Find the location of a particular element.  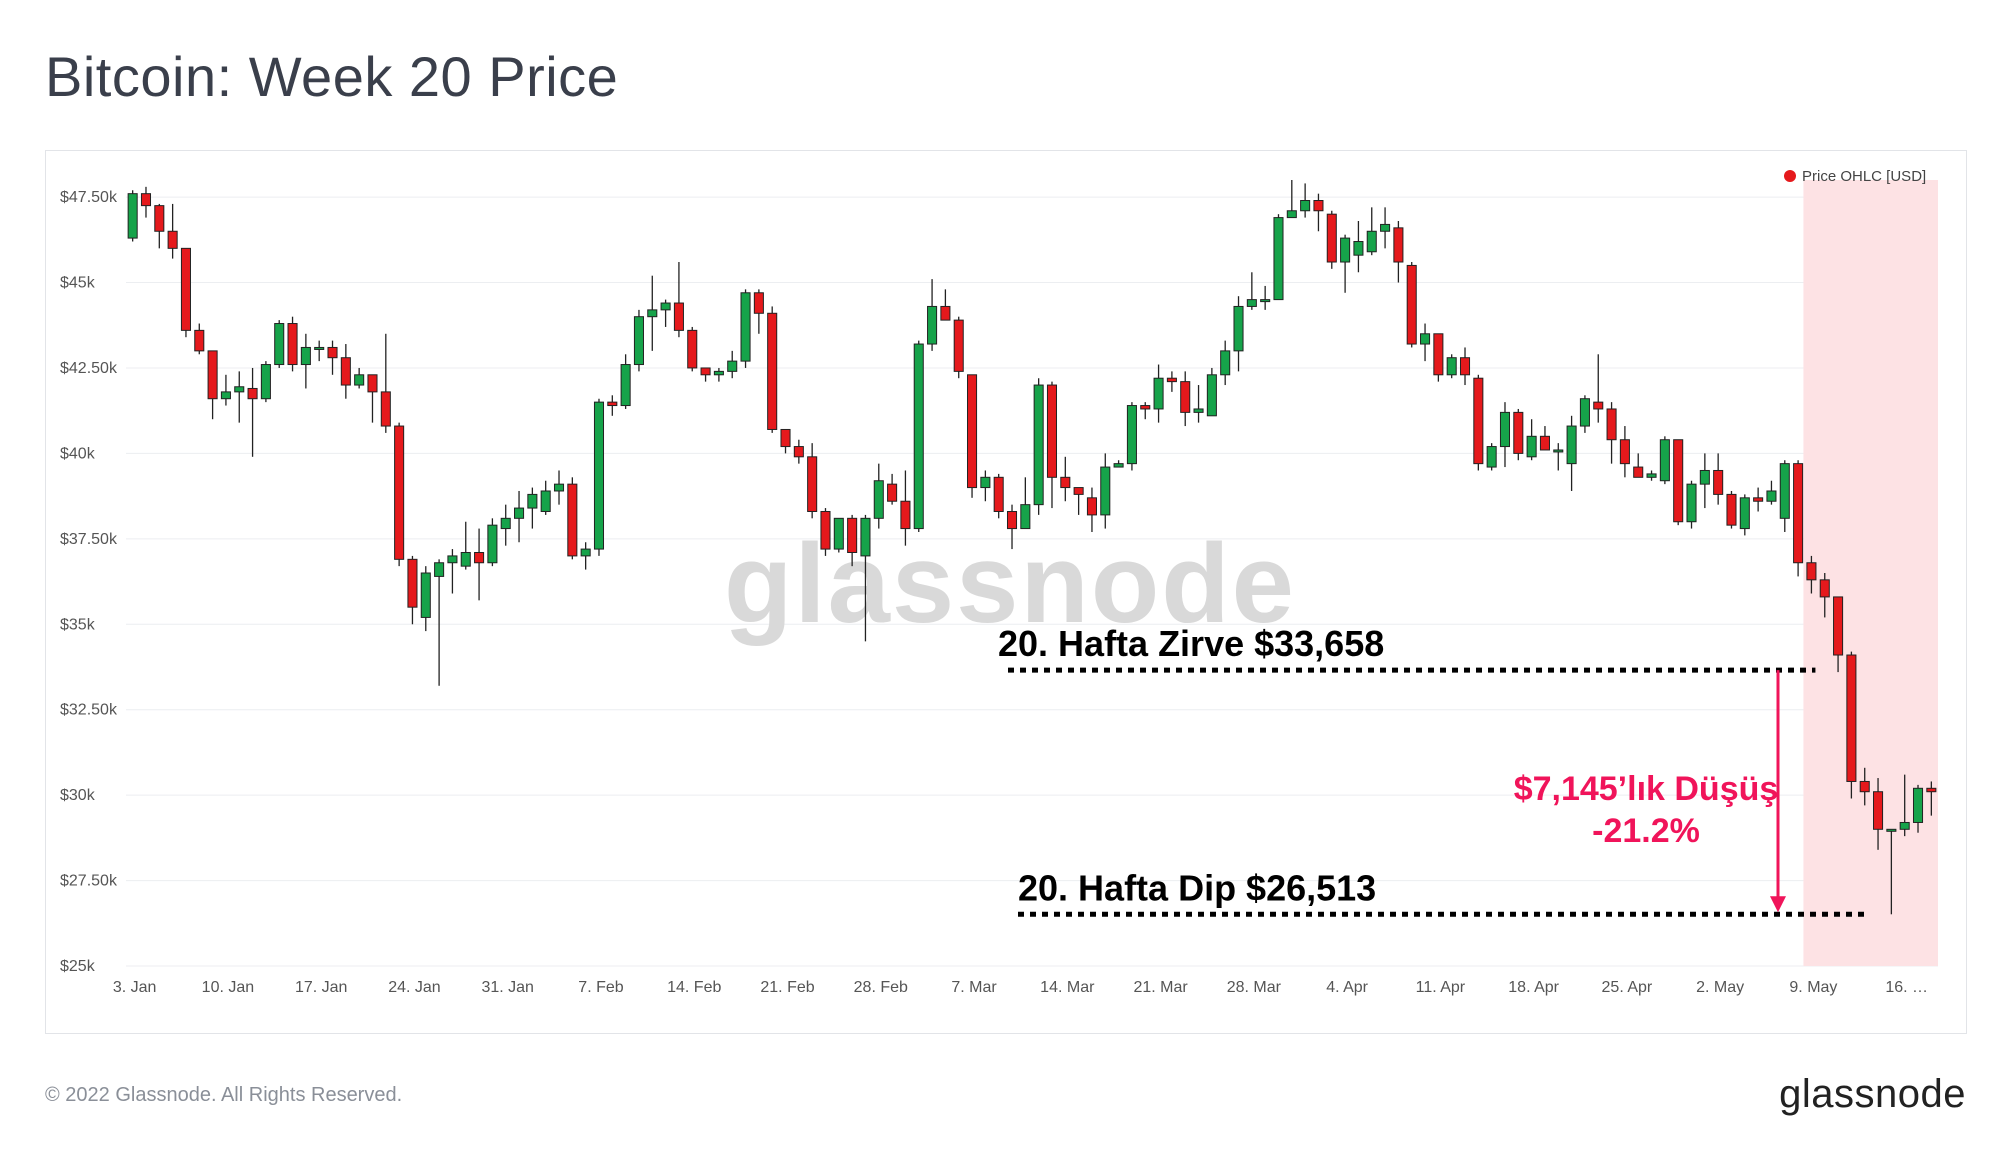

watermark: glassnode is located at coordinates (1010, 583).